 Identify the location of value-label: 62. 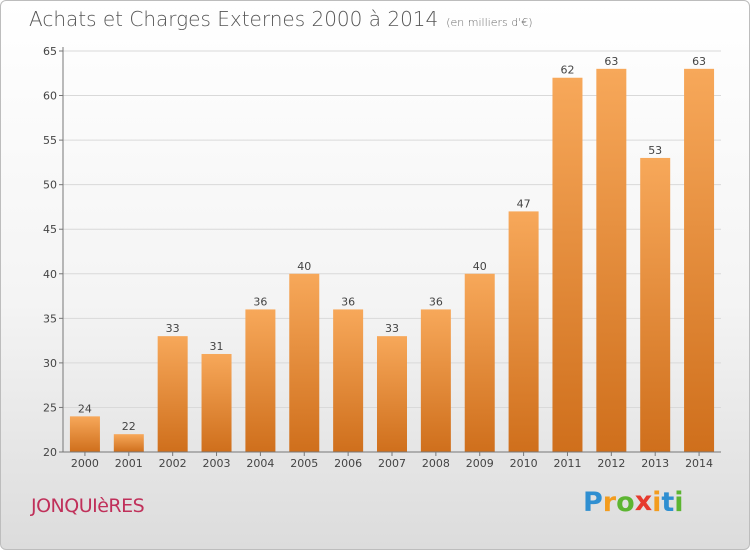
(567, 70).